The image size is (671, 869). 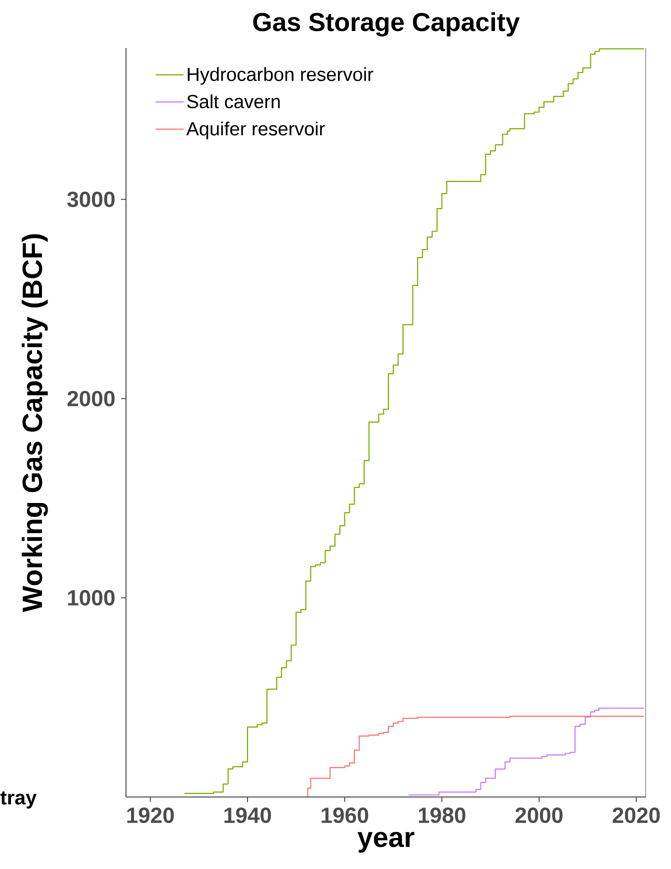 I want to click on legend-label: Aquifer reservoir, so click(x=255, y=131).